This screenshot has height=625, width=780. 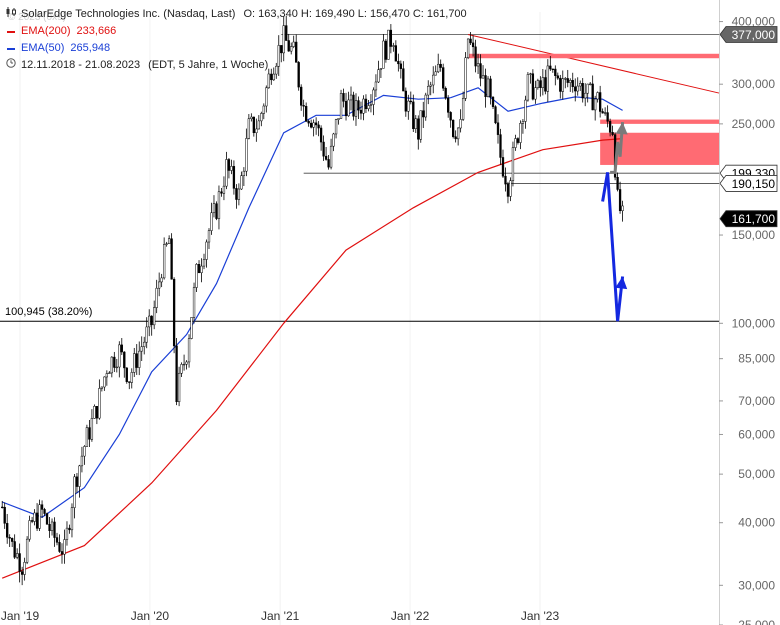 I want to click on y-tick-label: 40,000, so click(x=756, y=523).